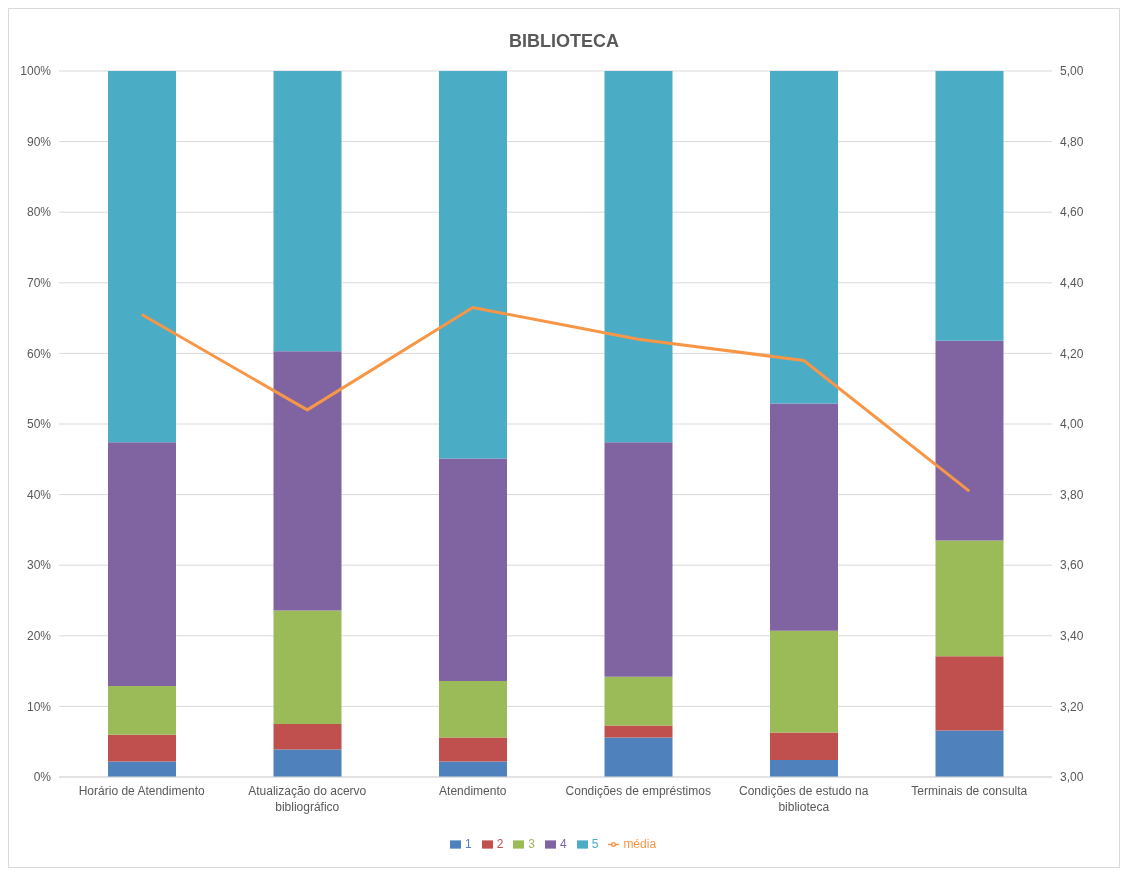 The height and width of the screenshot is (874, 1130). I want to click on legend-label: 3, so click(531, 844).